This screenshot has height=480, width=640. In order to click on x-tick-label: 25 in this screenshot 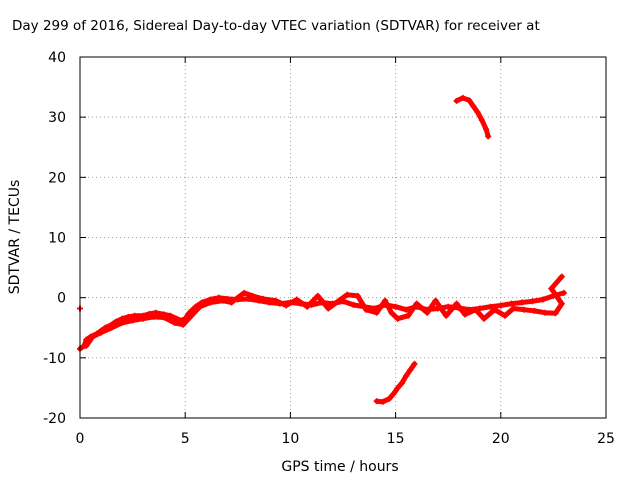, I will do `click(606, 439)`.